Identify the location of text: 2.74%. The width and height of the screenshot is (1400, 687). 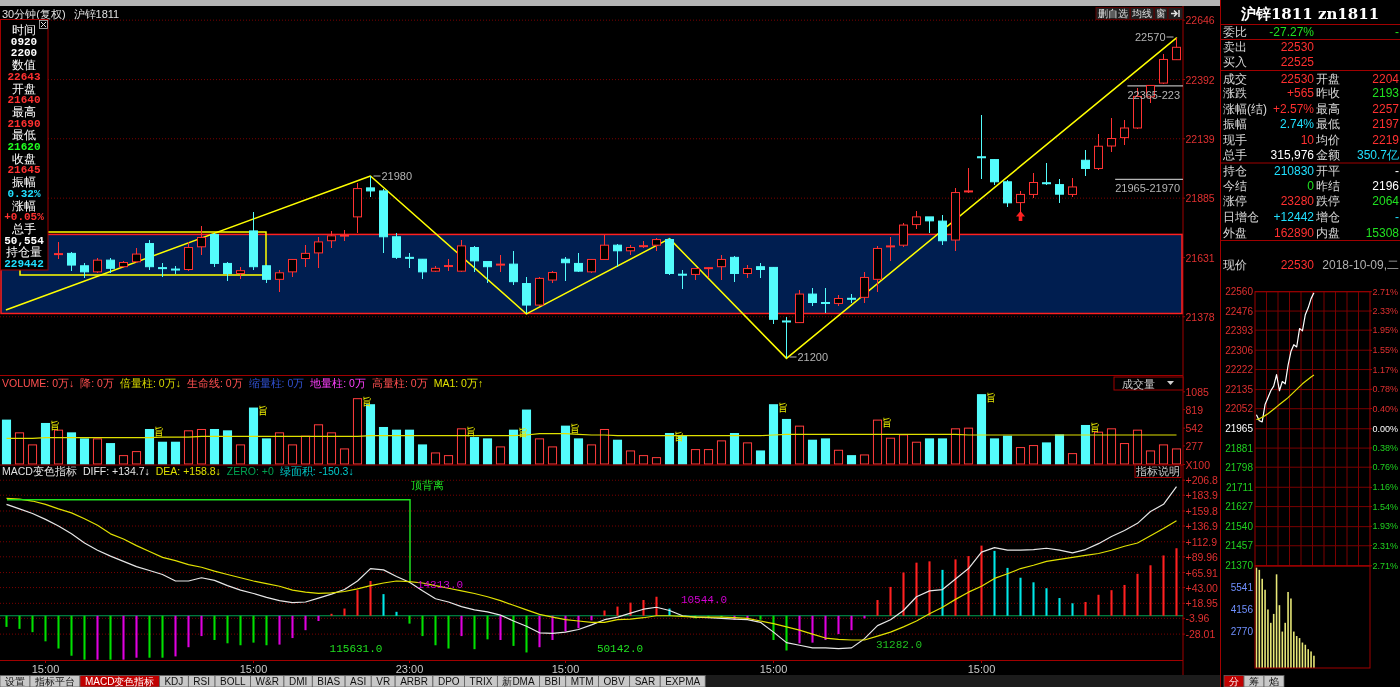
(1297, 124).